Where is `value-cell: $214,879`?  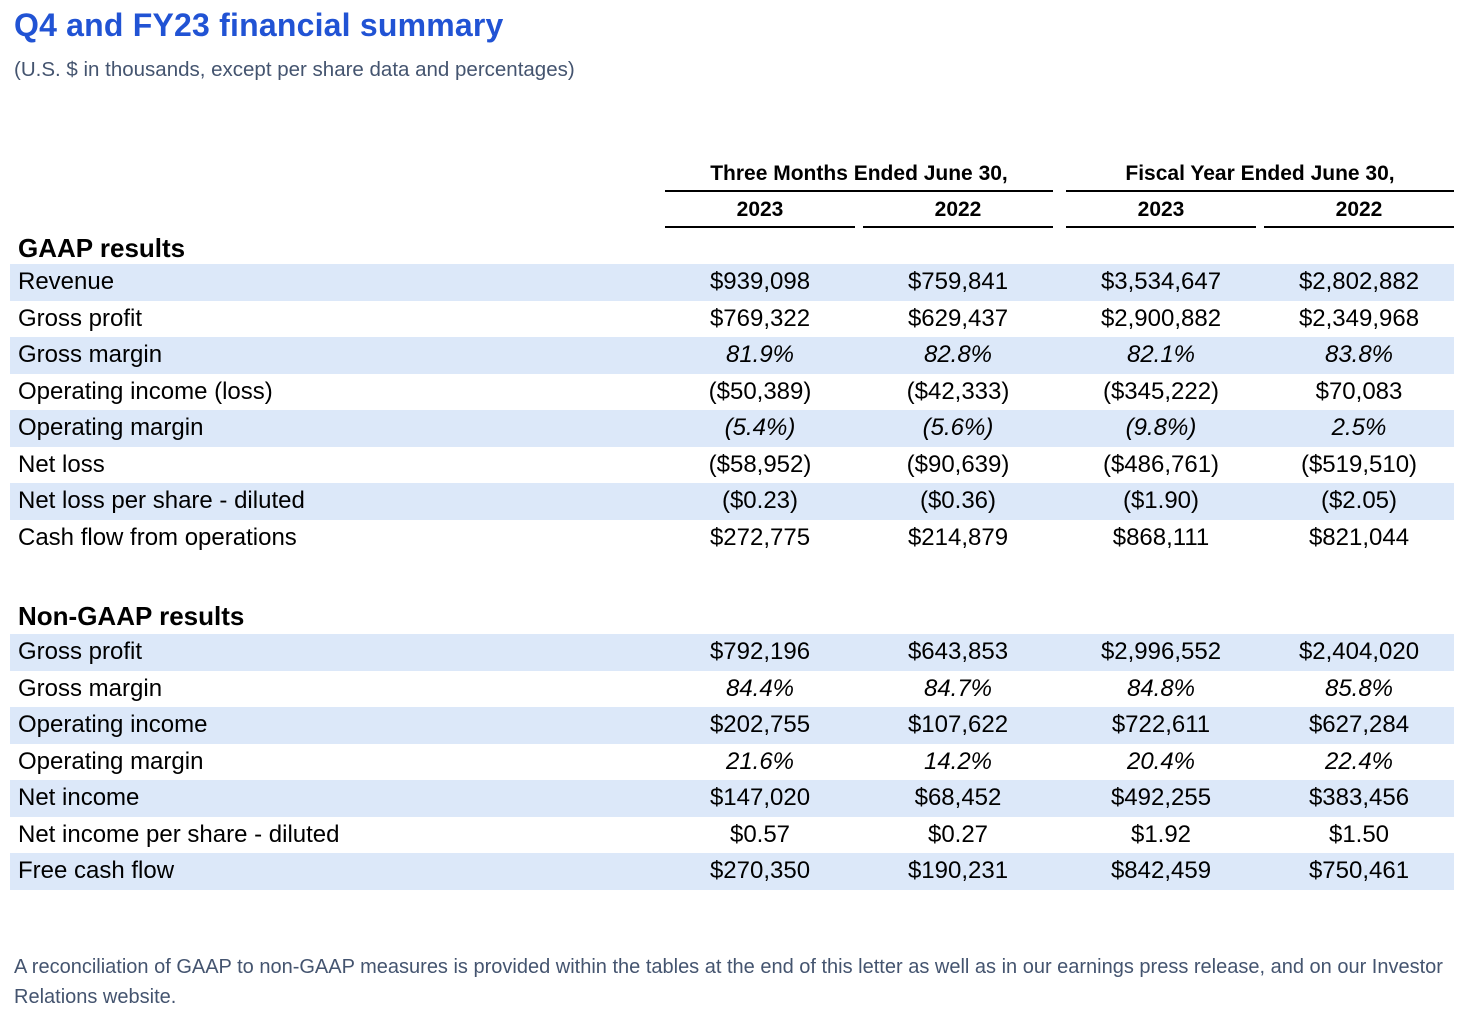
value-cell: $214,879 is located at coordinates (958, 537).